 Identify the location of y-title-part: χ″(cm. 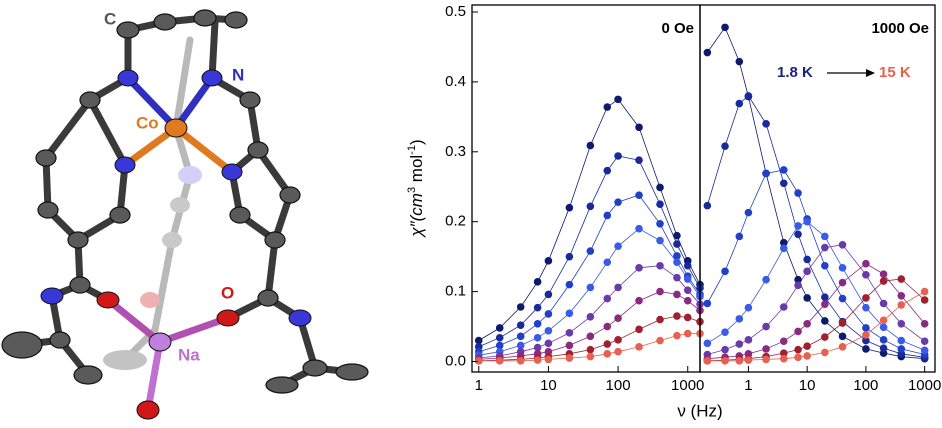
(416, 216).